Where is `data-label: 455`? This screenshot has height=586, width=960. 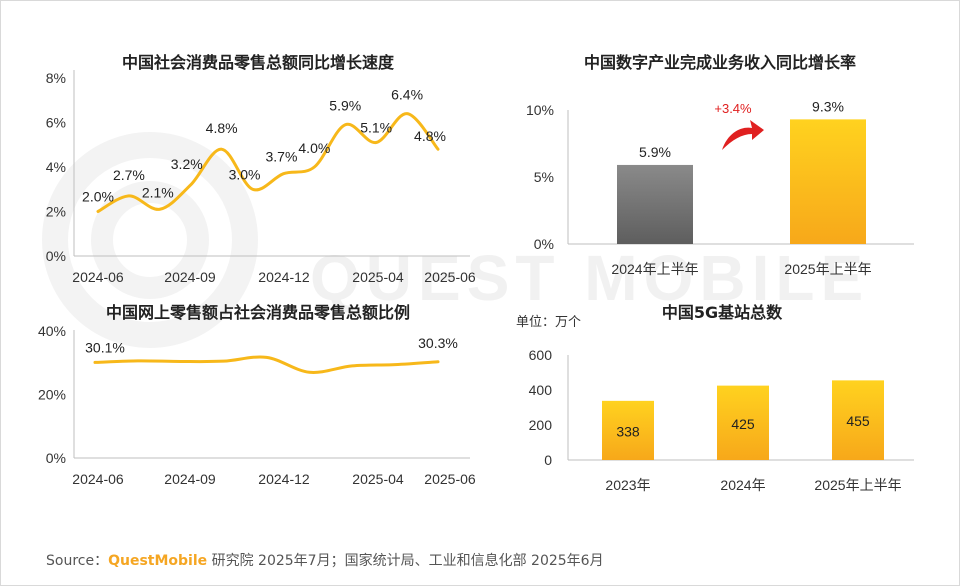 data-label: 455 is located at coordinates (858, 421).